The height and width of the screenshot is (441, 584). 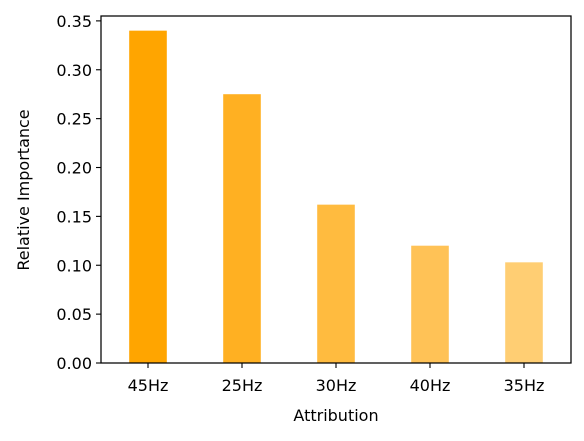 I want to click on y-tick-label: 0.10, so click(x=74, y=265).